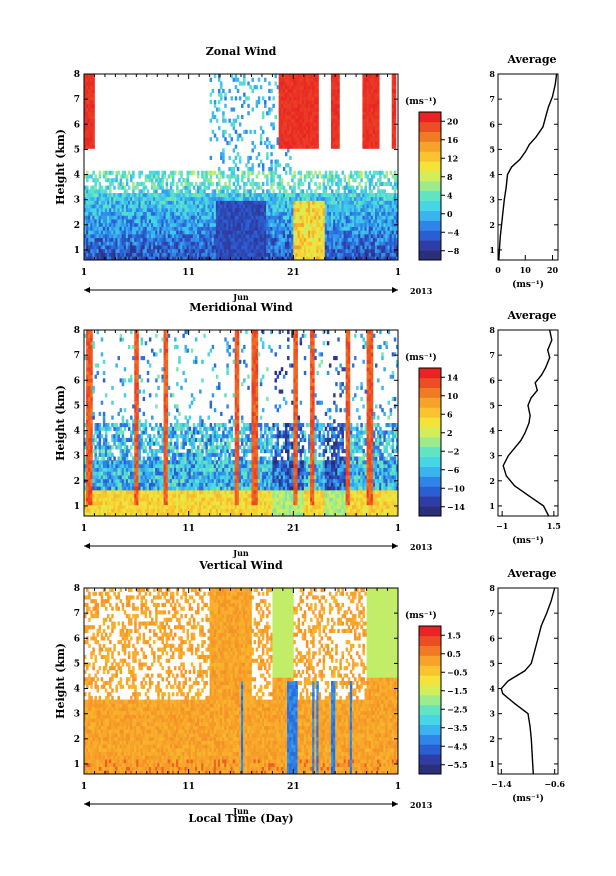 This screenshot has width=616, height=876. I want to click on colorbar-tick-label: −4, so click(453, 232).